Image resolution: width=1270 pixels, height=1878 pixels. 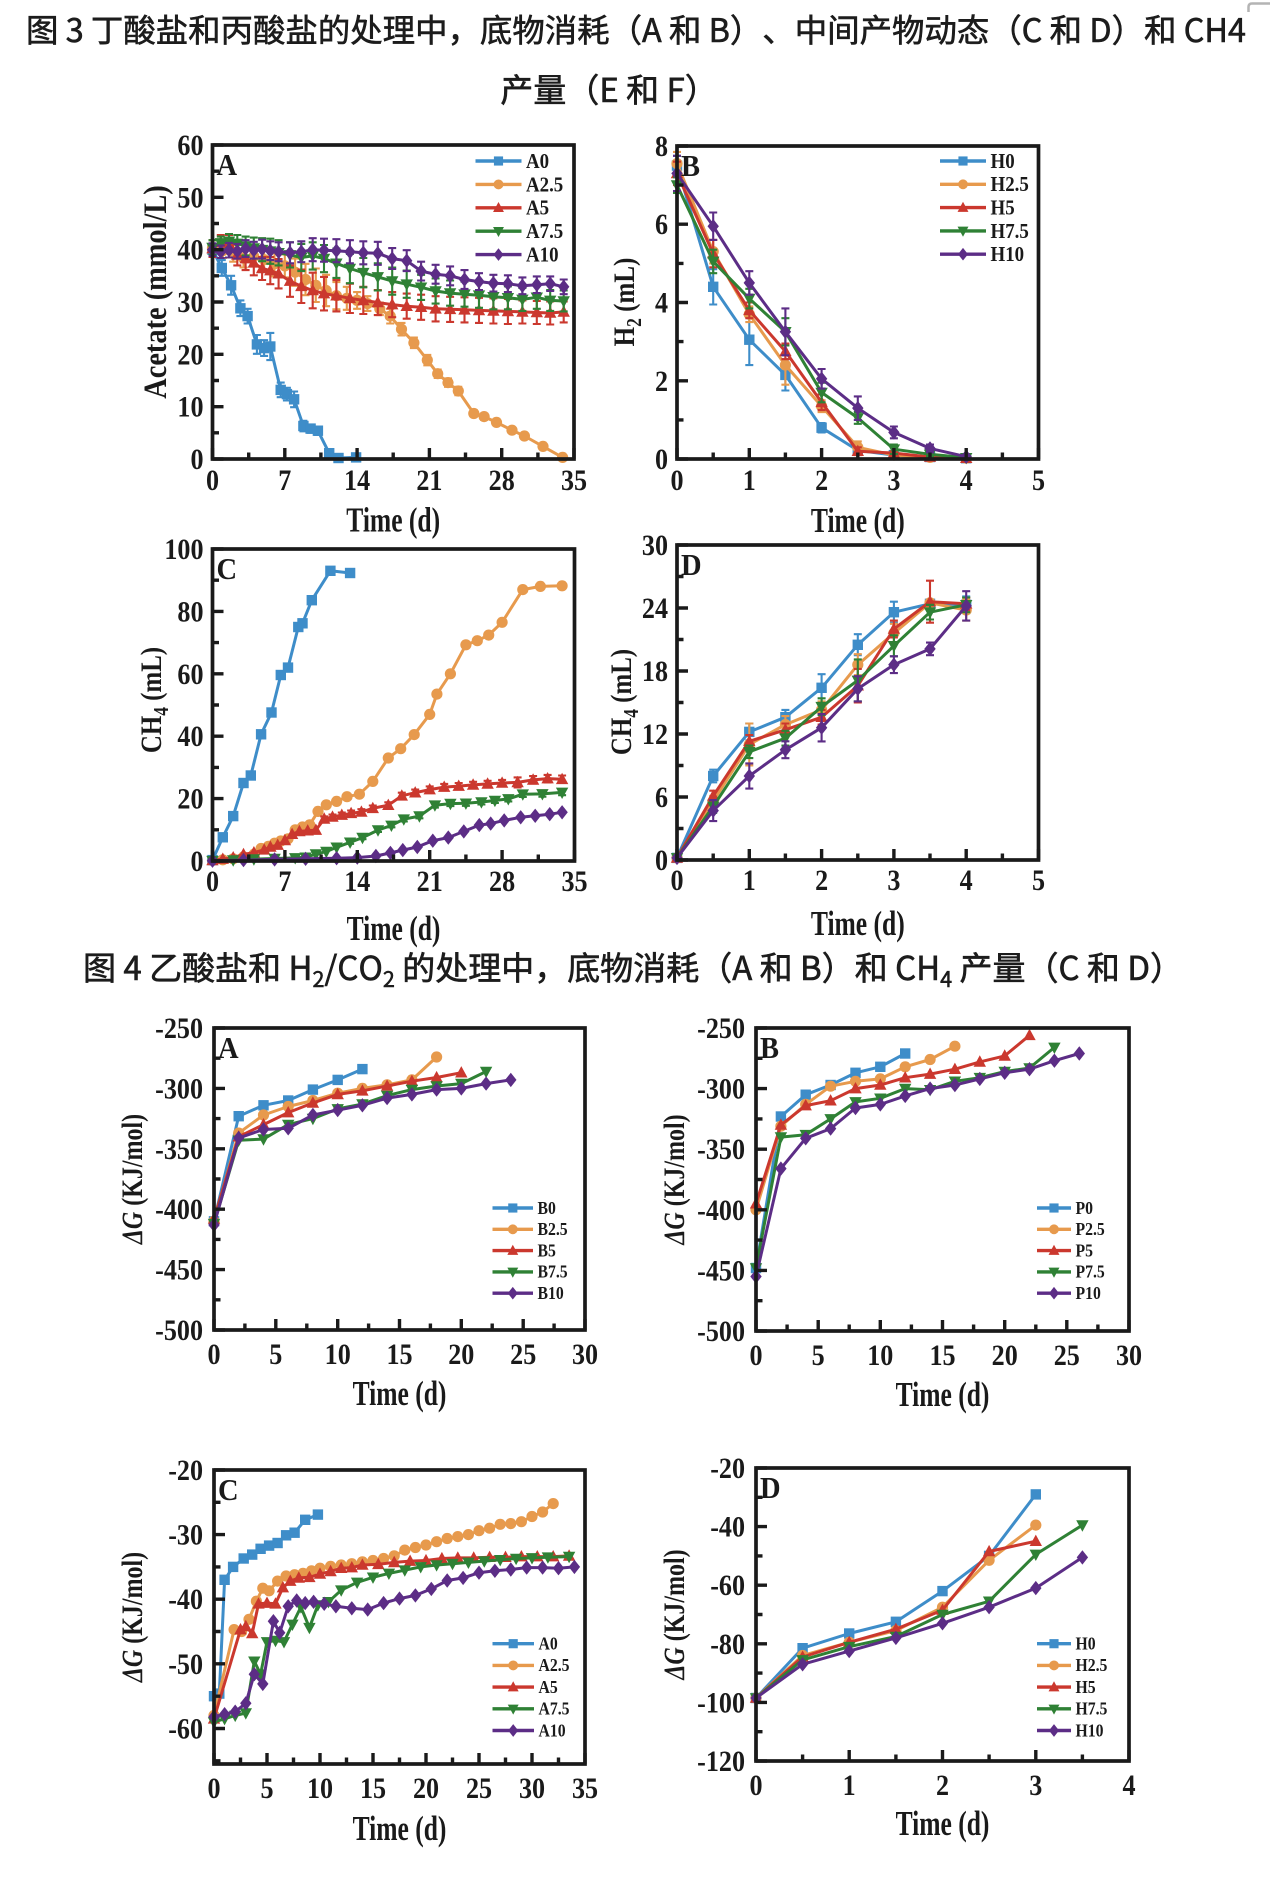 What do you see at coordinates (655, 734) in the screenshot?
I see `svg-text: 12` at bounding box center [655, 734].